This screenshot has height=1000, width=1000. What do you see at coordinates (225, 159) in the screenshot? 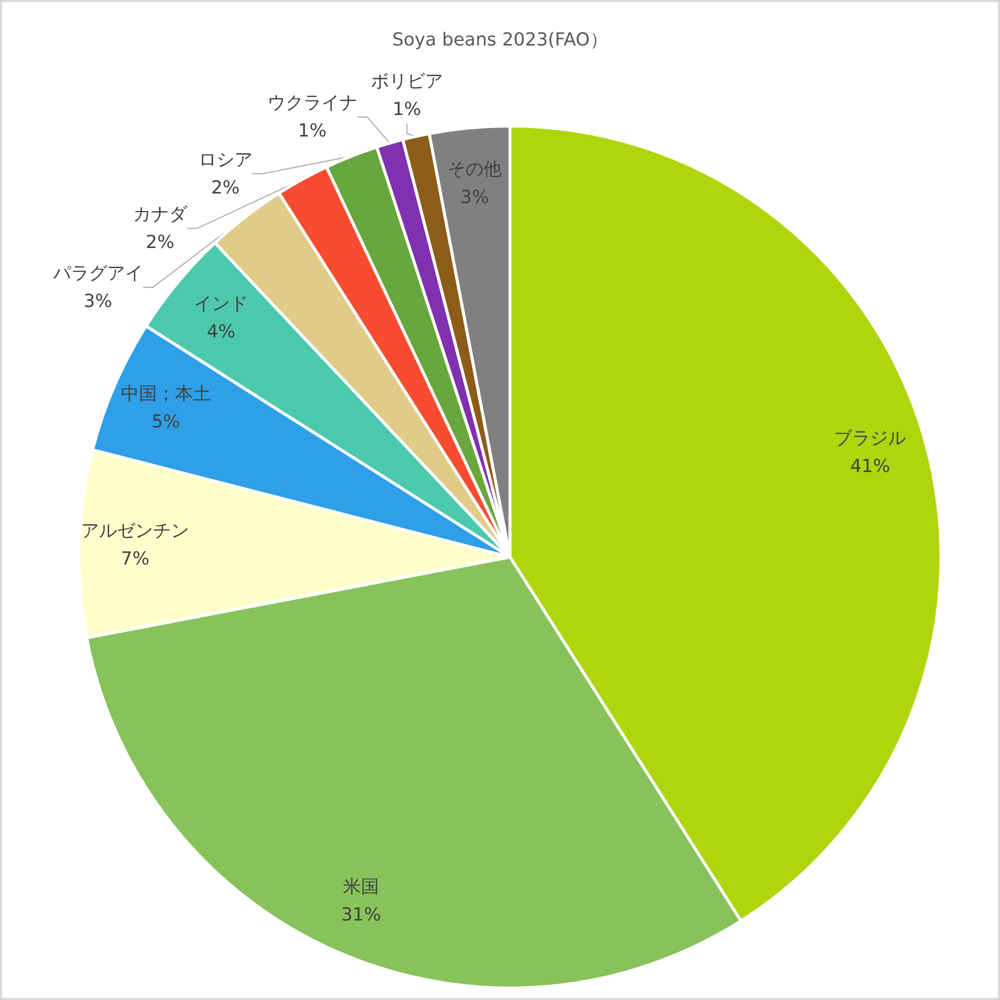
I see `slice-label: ロシア` at bounding box center [225, 159].